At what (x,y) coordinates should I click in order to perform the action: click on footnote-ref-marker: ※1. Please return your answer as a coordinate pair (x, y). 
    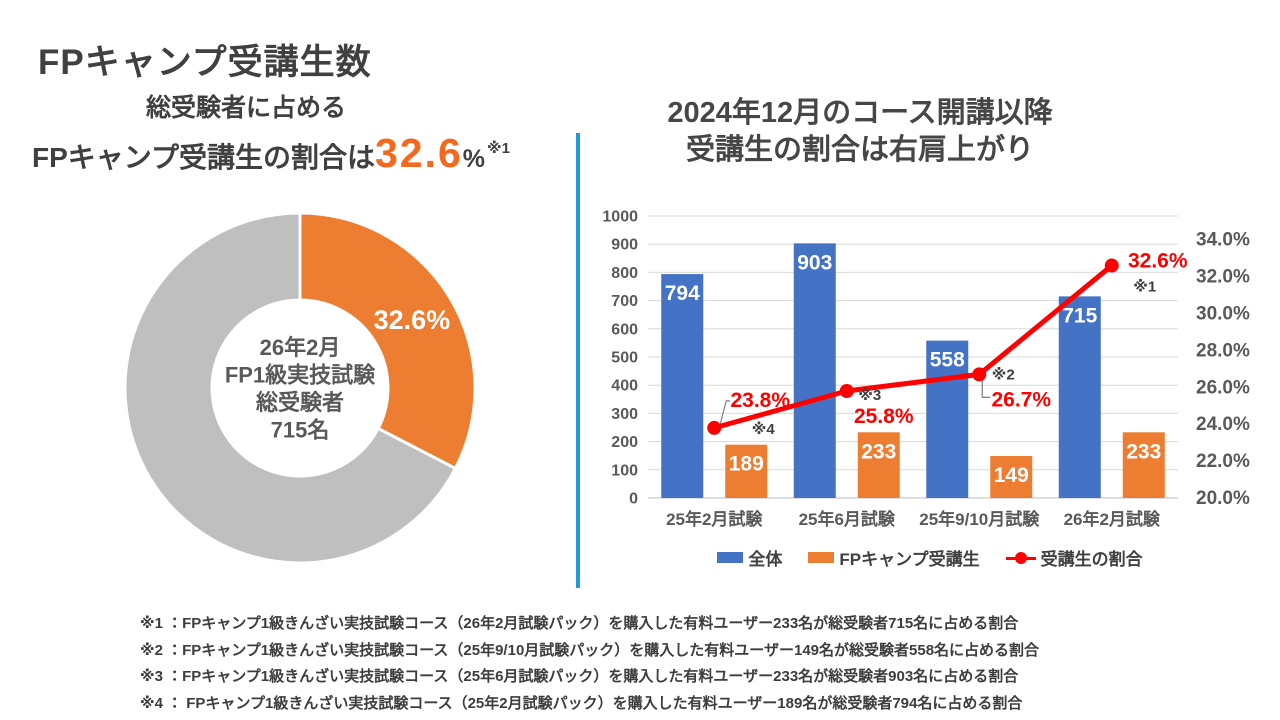
    Looking at the image, I should click on (1144, 287).